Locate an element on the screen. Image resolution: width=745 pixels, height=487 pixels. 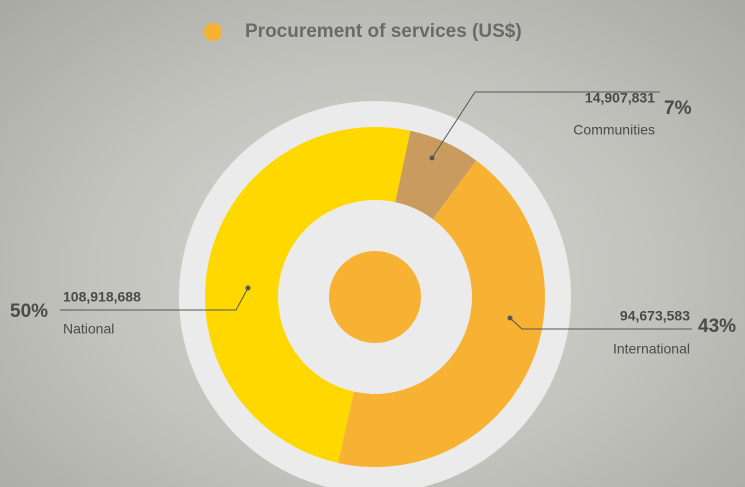
legend-swatch is located at coordinates (213, 32).